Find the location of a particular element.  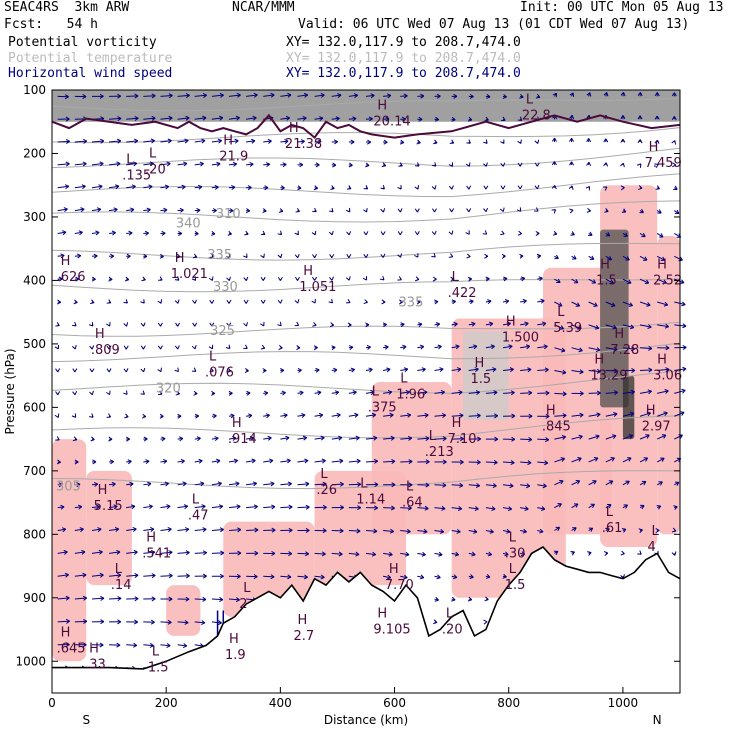

x-axis-label: Distance (km) is located at coordinates (366, 720).